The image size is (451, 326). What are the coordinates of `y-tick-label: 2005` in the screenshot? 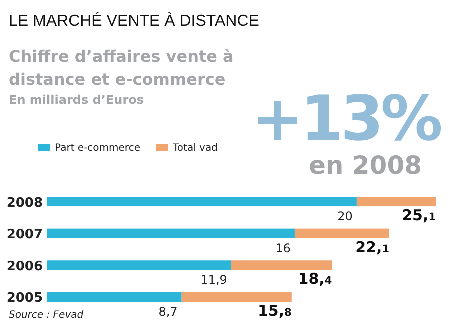 It's located at (24, 298).